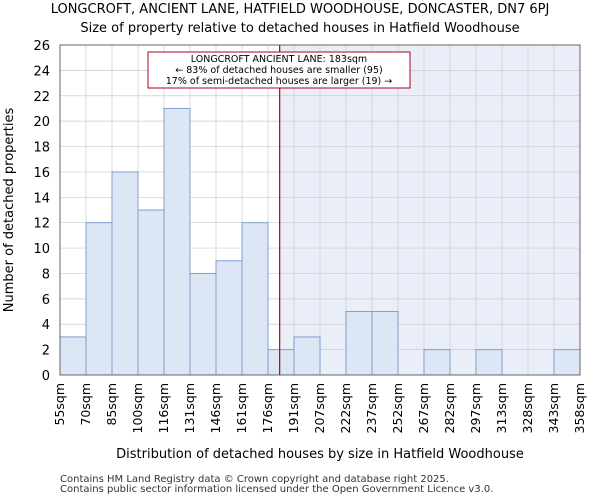 Image resolution: width=600 pixels, height=500 pixels. What do you see at coordinates (279, 59) in the screenshot?
I see `annotation-line-1: LONGCROFT ANCIENT LANE: 183sqm` at bounding box center [279, 59].